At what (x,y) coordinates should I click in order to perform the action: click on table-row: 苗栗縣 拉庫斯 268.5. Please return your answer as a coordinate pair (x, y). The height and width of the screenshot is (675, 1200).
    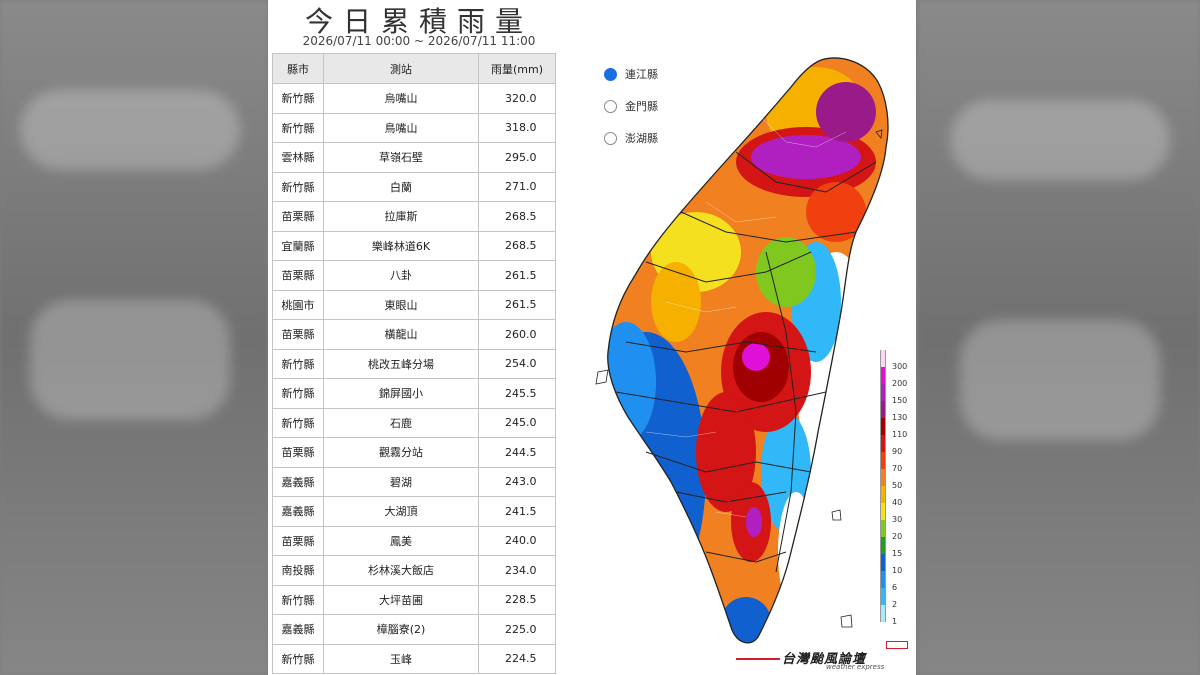
    Looking at the image, I should click on (414, 216).